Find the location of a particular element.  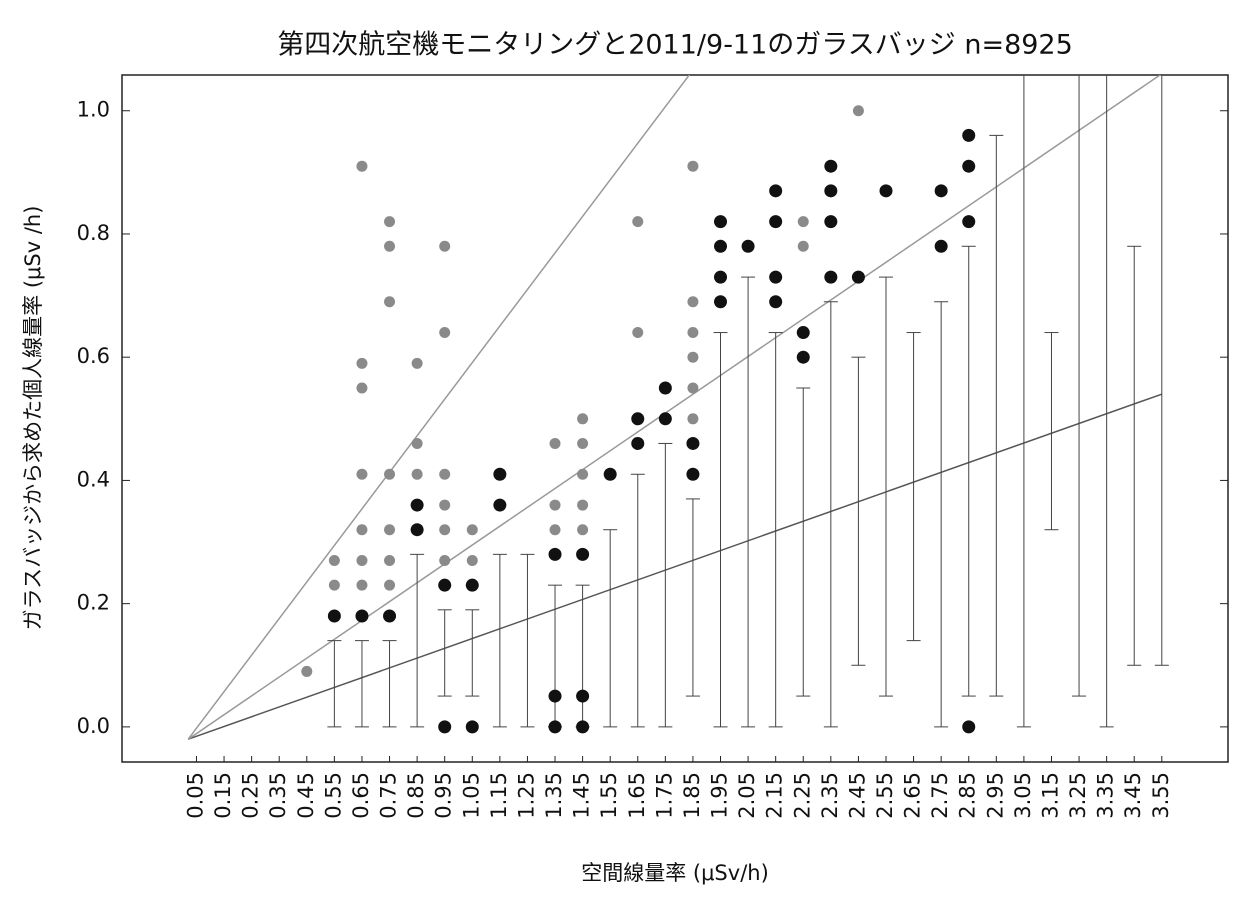

y-tick-label: 0.0 is located at coordinates (93, 726).